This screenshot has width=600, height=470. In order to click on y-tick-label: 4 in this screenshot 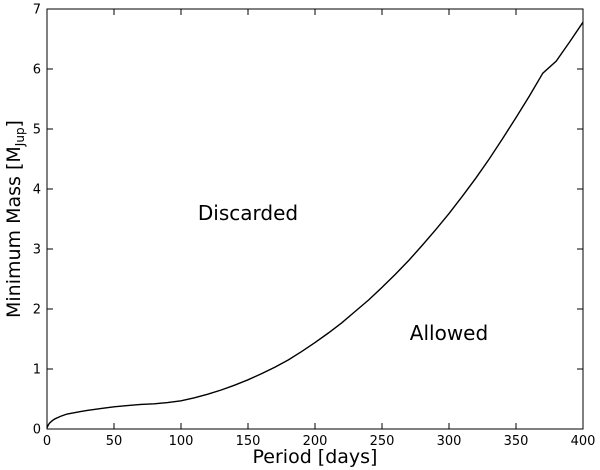, I will do `click(37, 190)`.